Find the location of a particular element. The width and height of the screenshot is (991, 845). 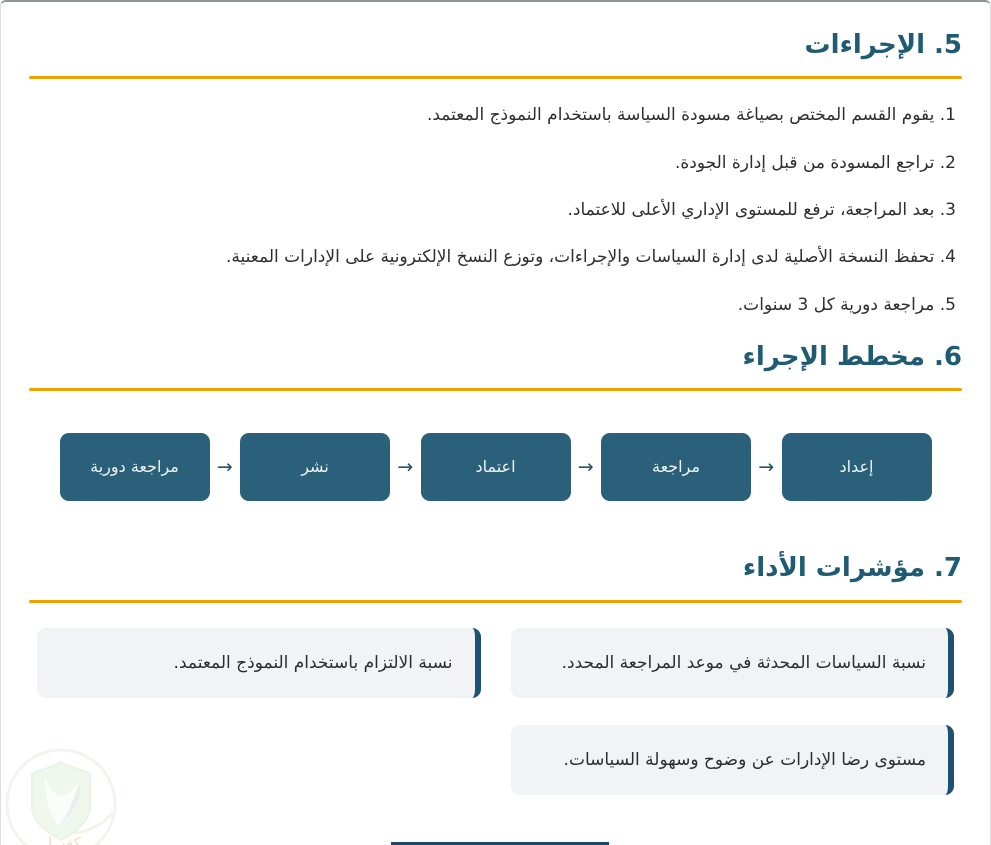

page-bottom-cutoff-bar is located at coordinates (500, 843).